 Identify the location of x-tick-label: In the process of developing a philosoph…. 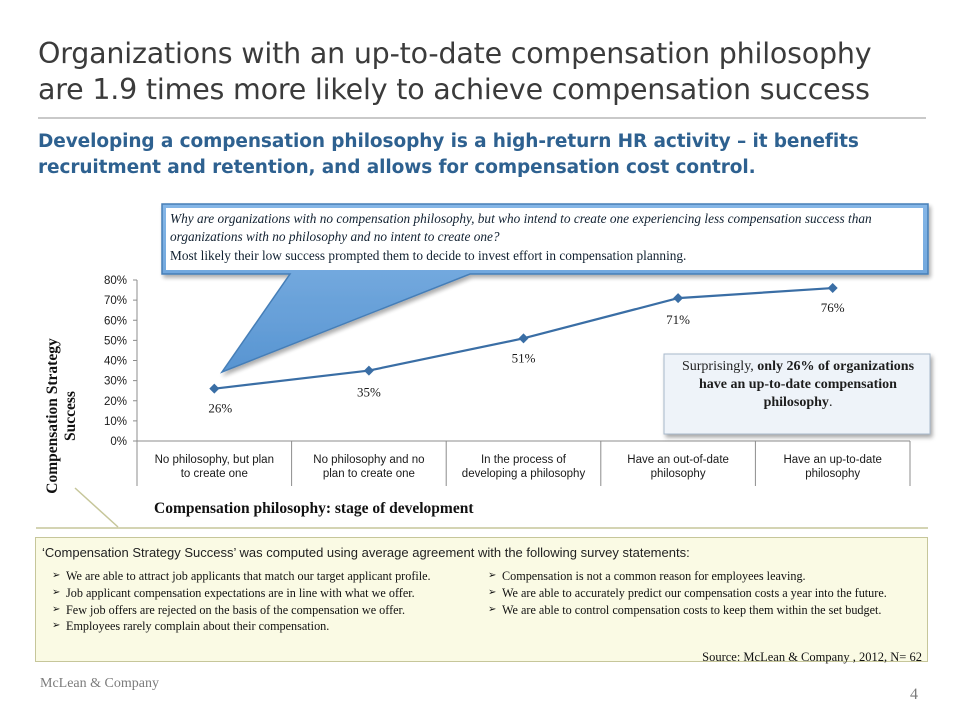
(523, 467).